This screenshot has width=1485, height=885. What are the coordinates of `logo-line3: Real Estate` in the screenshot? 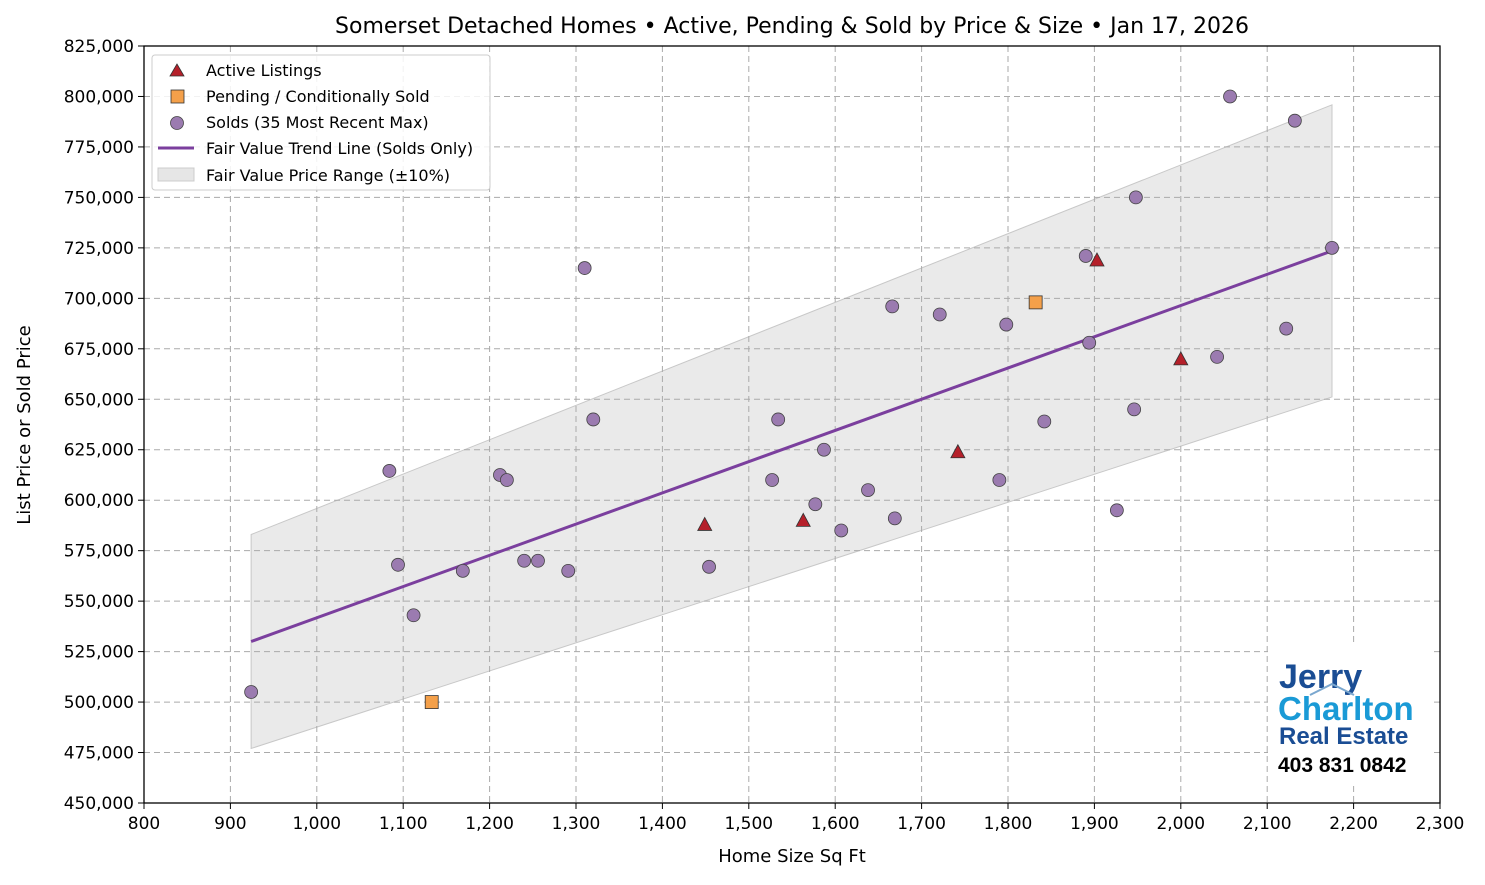 It's located at (1343, 736).